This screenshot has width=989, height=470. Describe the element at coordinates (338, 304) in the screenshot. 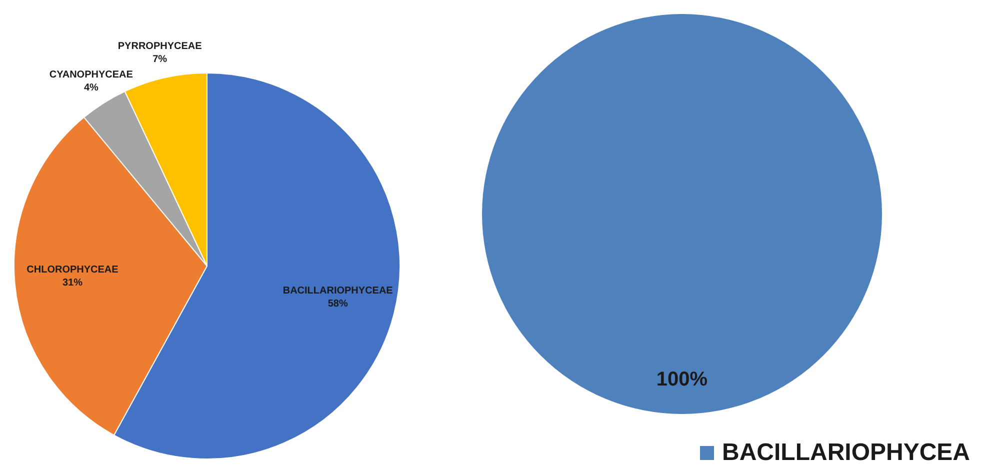

I see `data-label: 58%` at that location.